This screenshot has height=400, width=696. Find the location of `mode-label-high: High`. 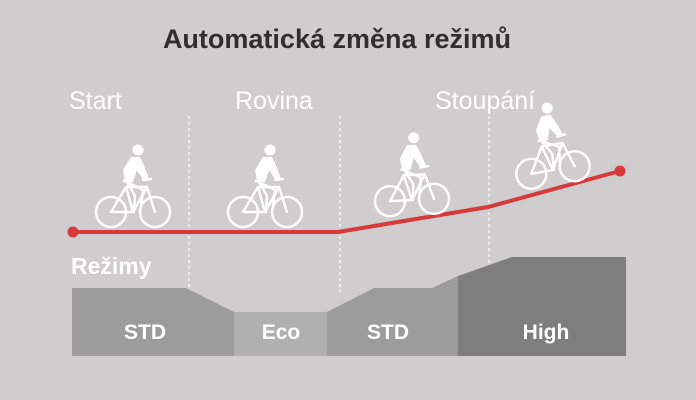

mode-label-high: High is located at coordinates (546, 332).